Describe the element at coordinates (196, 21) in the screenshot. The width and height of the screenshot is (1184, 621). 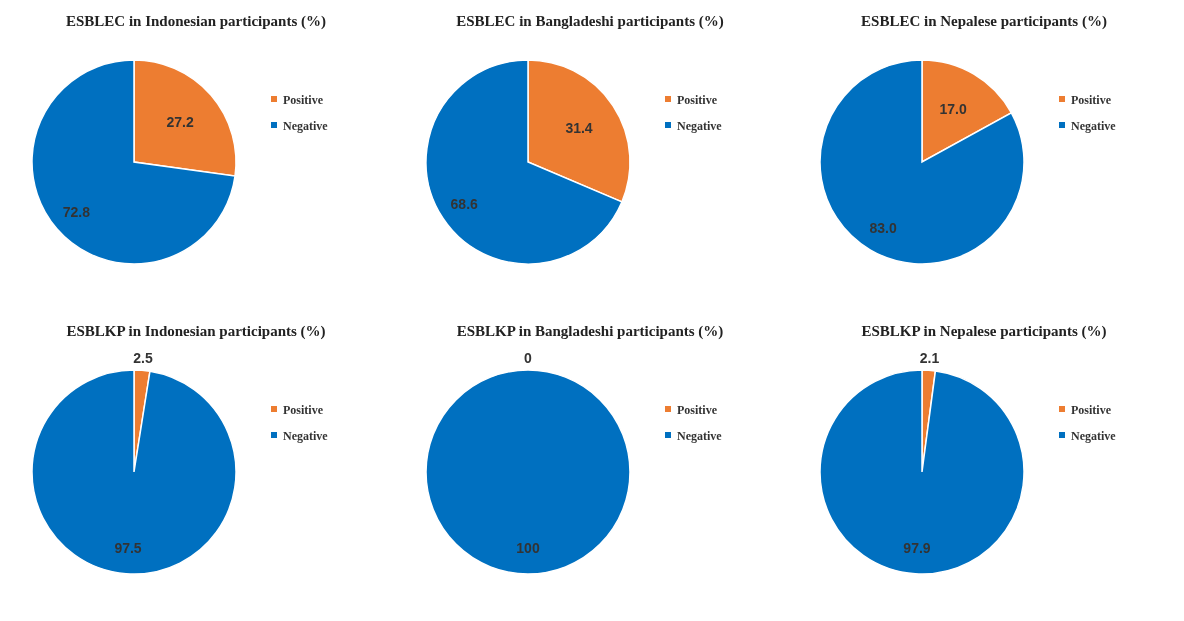
I see `chart-title: ESBLEC in Indonesian participants (%)` at that location.